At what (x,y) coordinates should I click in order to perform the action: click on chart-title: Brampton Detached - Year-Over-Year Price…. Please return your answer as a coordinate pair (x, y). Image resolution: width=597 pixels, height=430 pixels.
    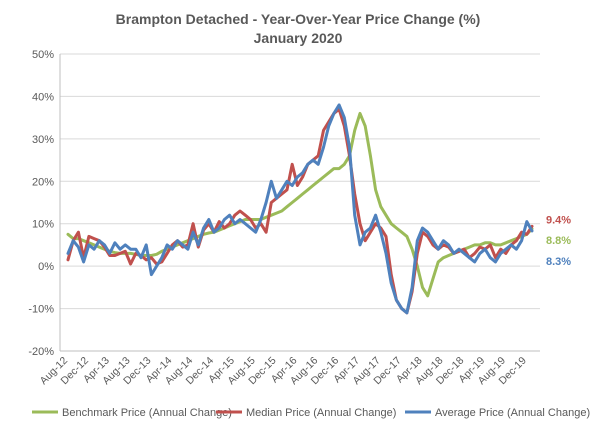
    Looking at the image, I should click on (298, 19).